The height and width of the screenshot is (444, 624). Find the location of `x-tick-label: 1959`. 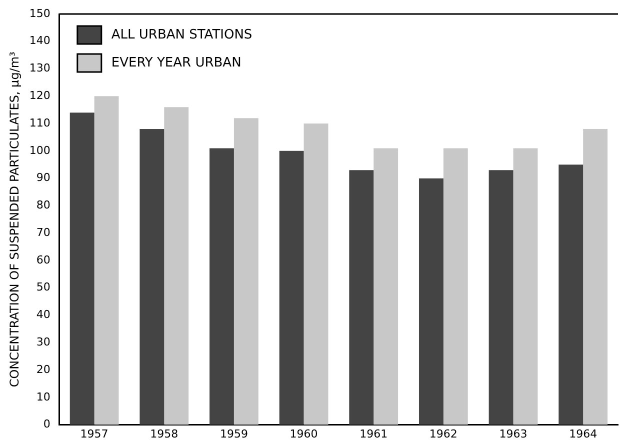

x-tick-label: 1959 is located at coordinates (234, 433).